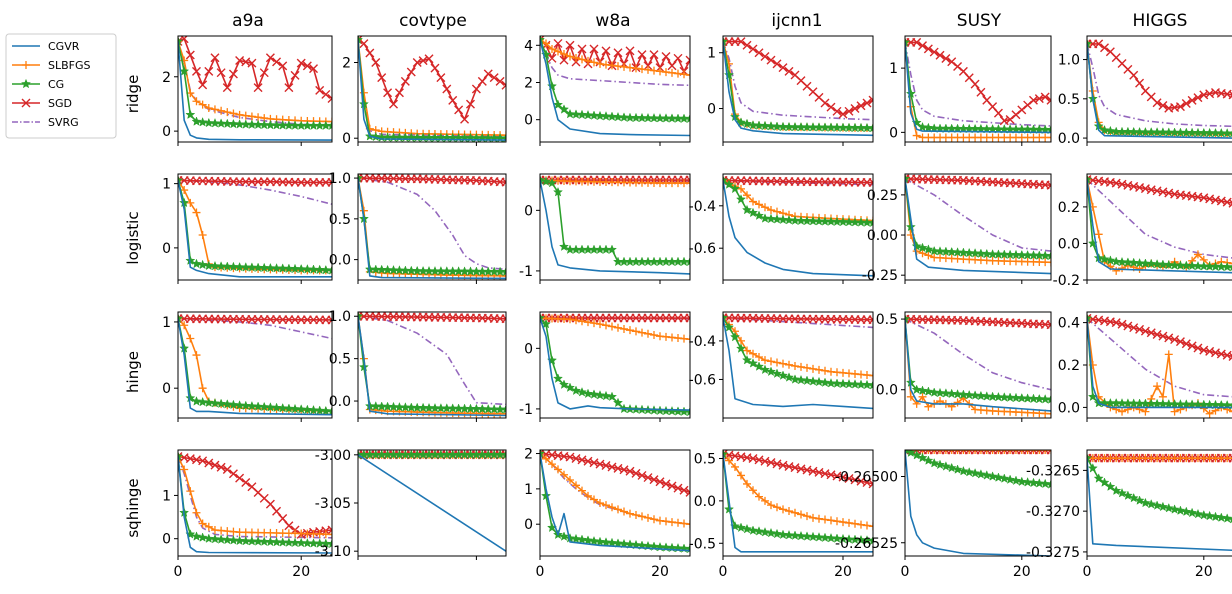 This screenshot has width=1232, height=594. What do you see at coordinates (615, 502) in the screenshot?
I see `panel-sqhinge-w8a-line-cgvr` at bounding box center [615, 502].